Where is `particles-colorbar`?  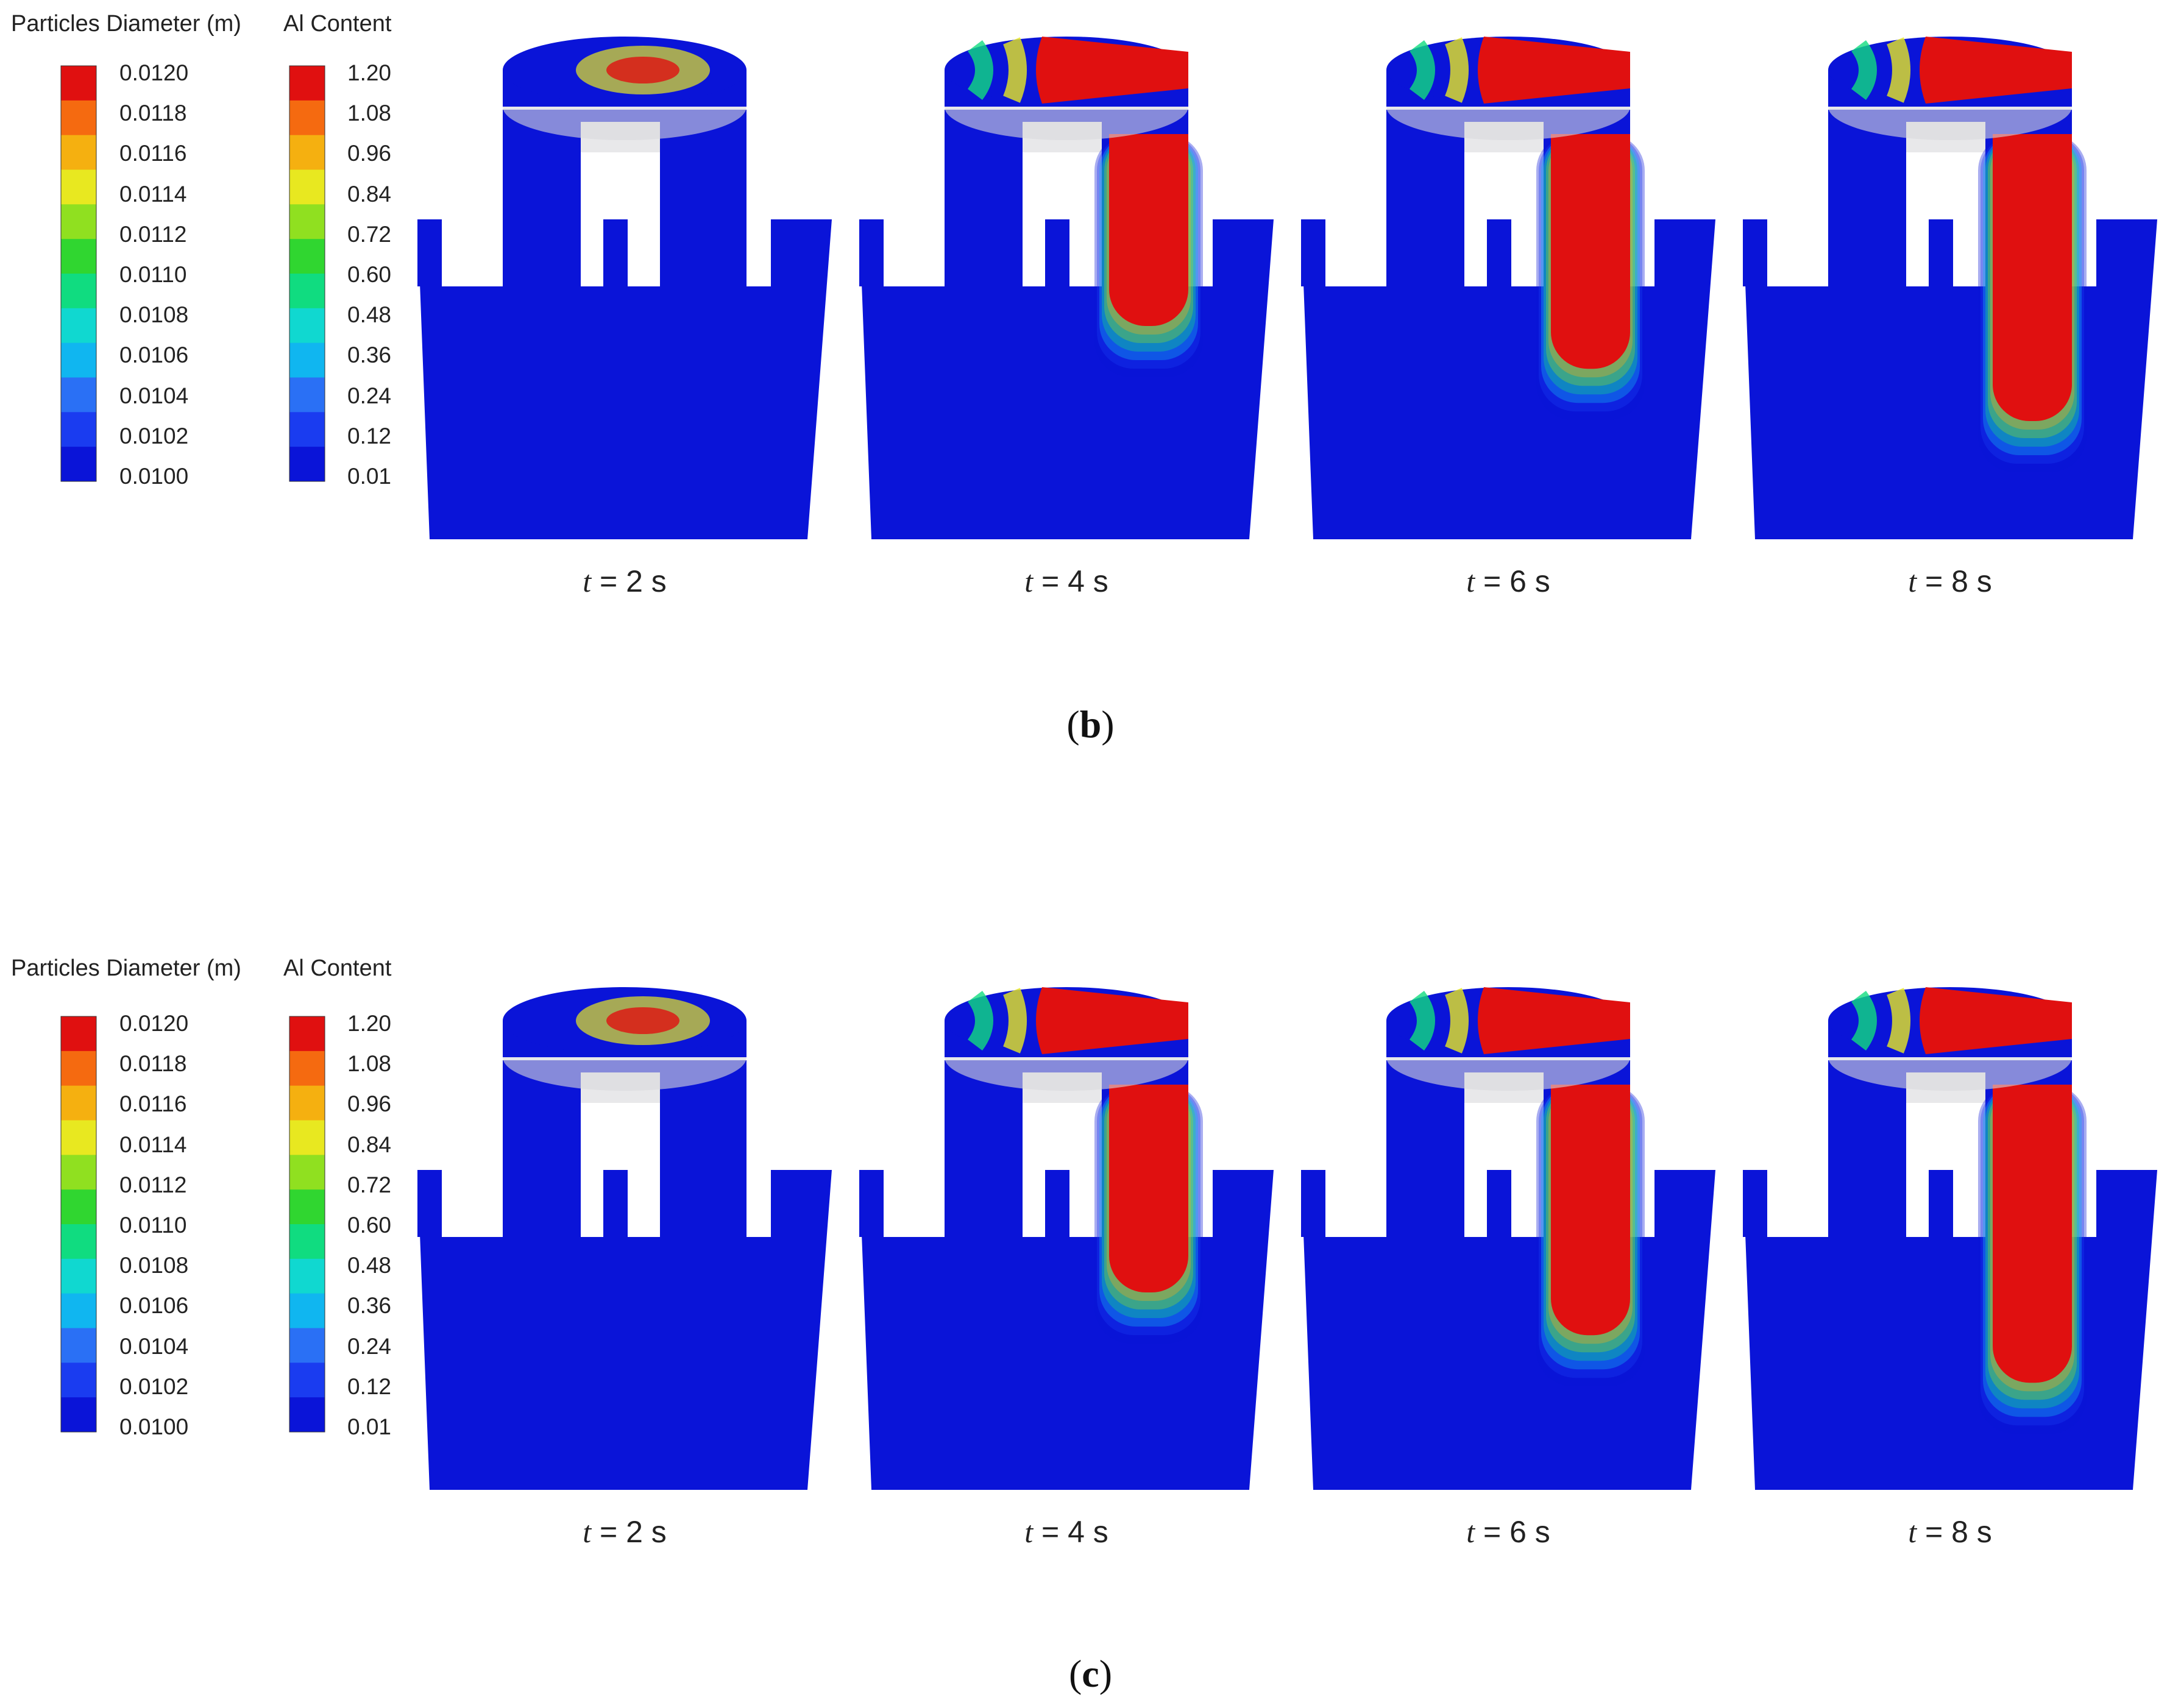 particles-colorbar is located at coordinates (78, 273).